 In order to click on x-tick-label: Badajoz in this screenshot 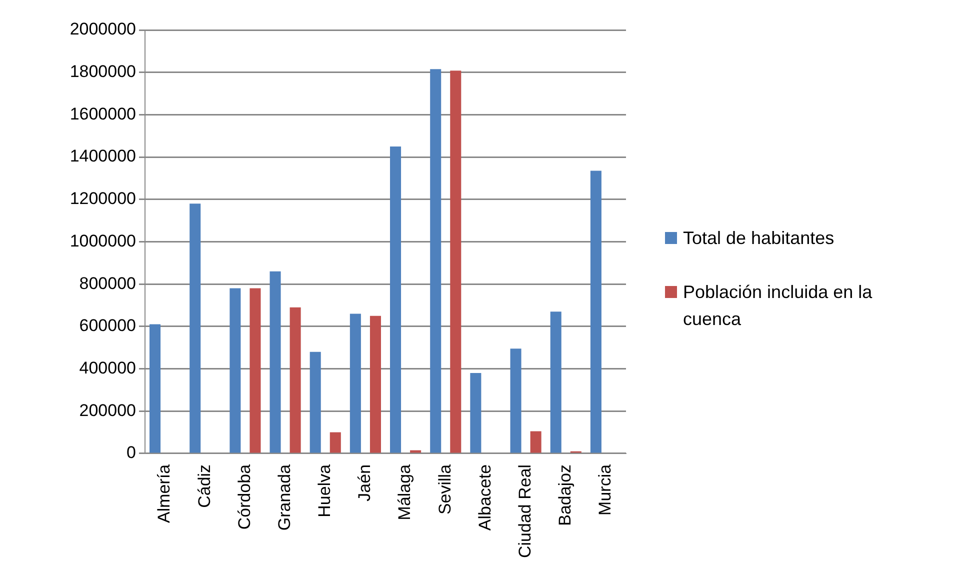, I will do `click(565, 495)`.